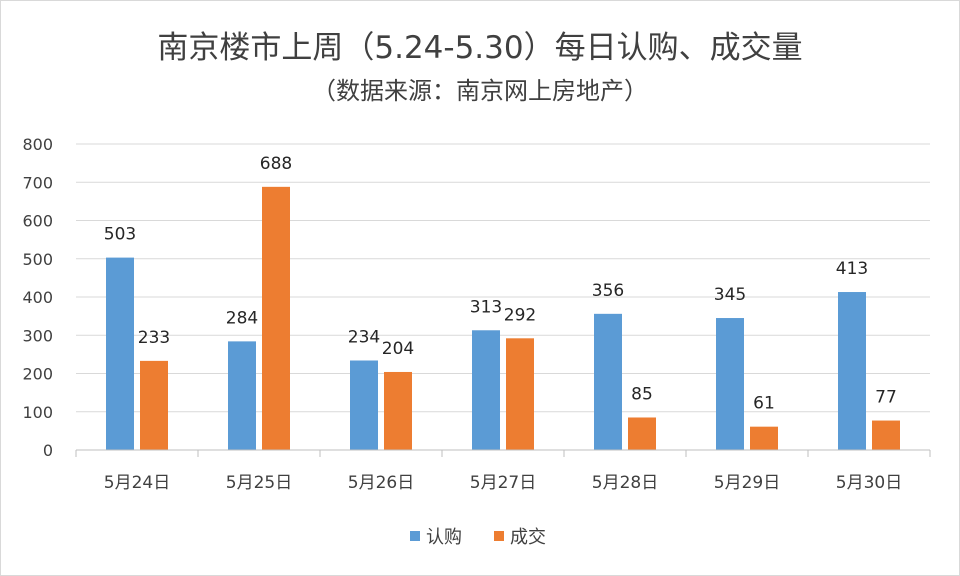 Image resolution: width=960 pixels, height=576 pixels. What do you see at coordinates (642, 394) in the screenshot?
I see `data-label: 85` at bounding box center [642, 394].